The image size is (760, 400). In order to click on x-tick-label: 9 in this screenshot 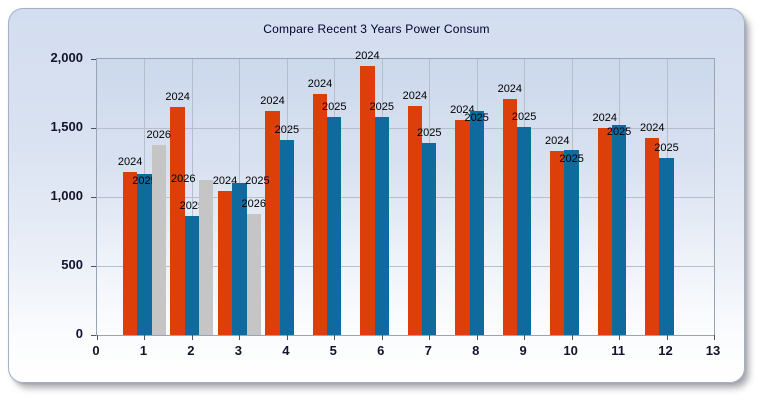, I will do `click(523, 350)`.